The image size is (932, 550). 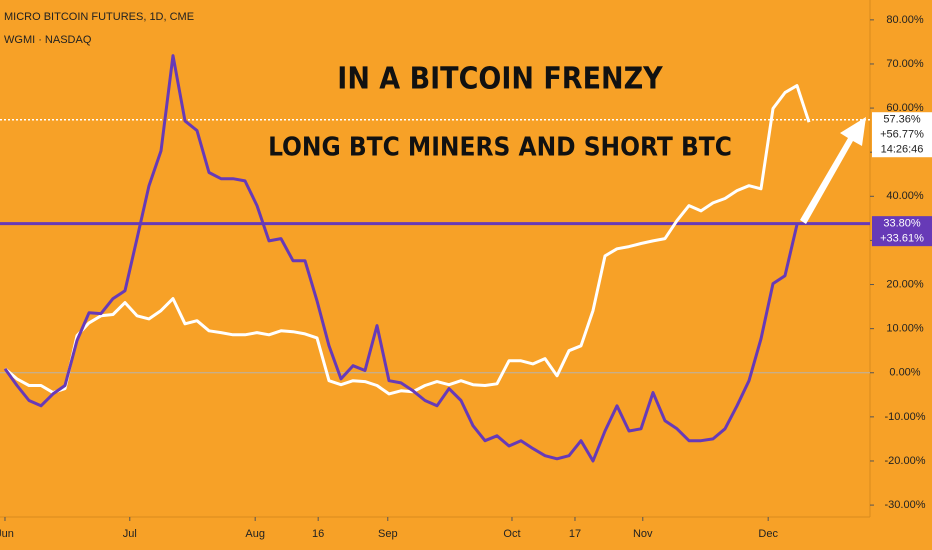 I want to click on y-tick-label: 60.00%, so click(x=905, y=108).